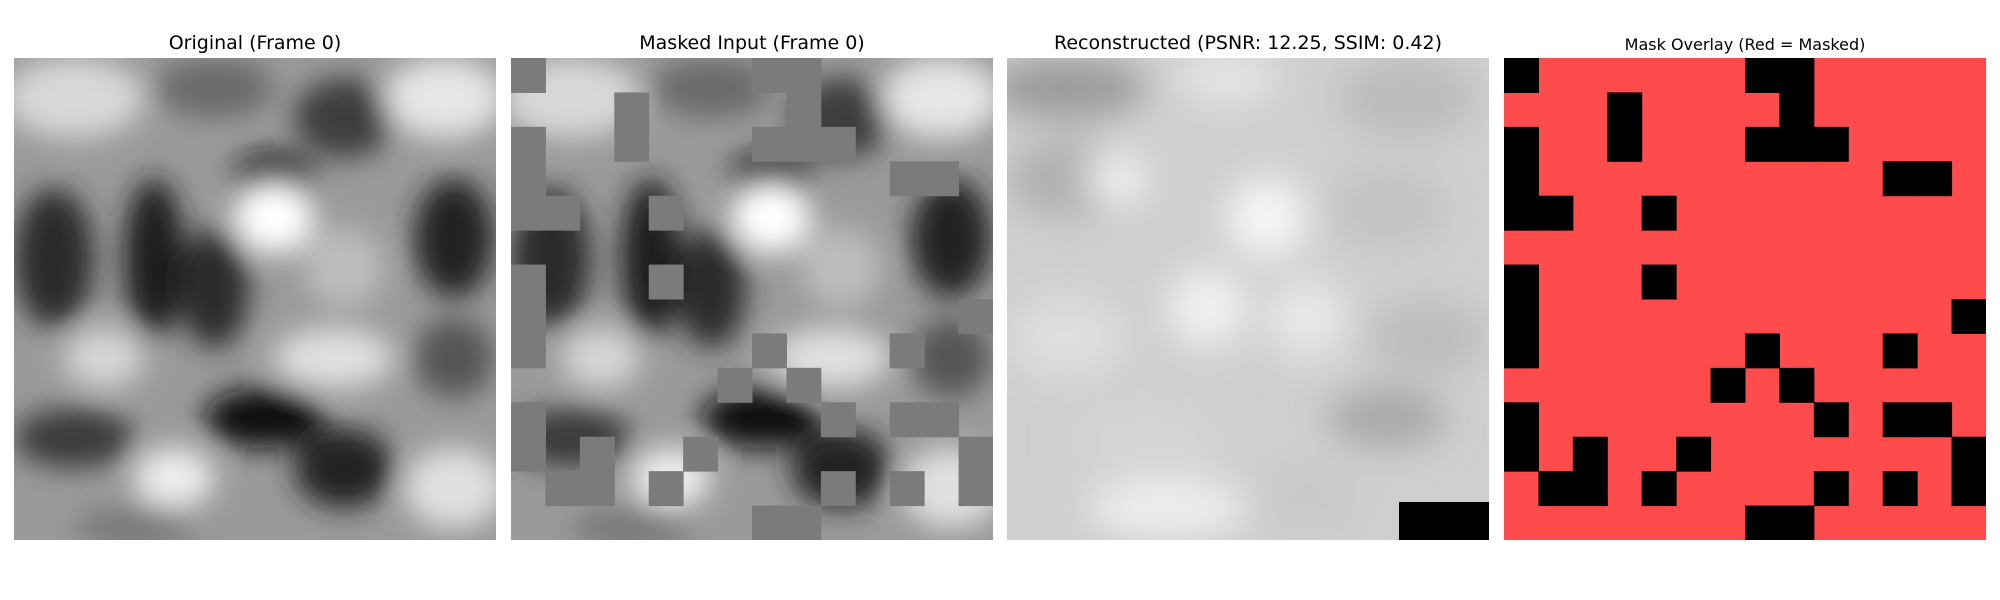  I want to click on mask-overlay-title: Mask Overlay (Red = Masked), so click(1745, 44).